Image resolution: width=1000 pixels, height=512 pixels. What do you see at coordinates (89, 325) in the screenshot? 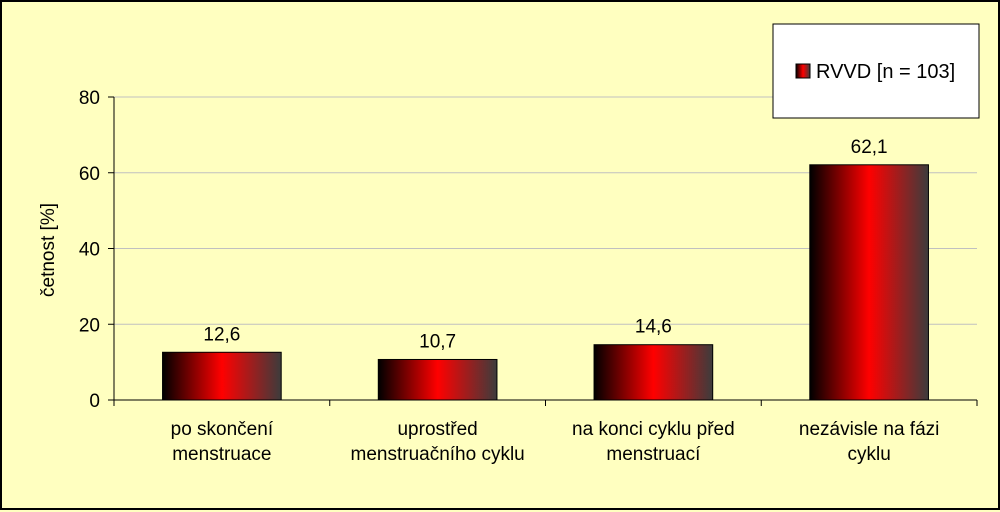
I see `y-tick-label: 20` at bounding box center [89, 325].